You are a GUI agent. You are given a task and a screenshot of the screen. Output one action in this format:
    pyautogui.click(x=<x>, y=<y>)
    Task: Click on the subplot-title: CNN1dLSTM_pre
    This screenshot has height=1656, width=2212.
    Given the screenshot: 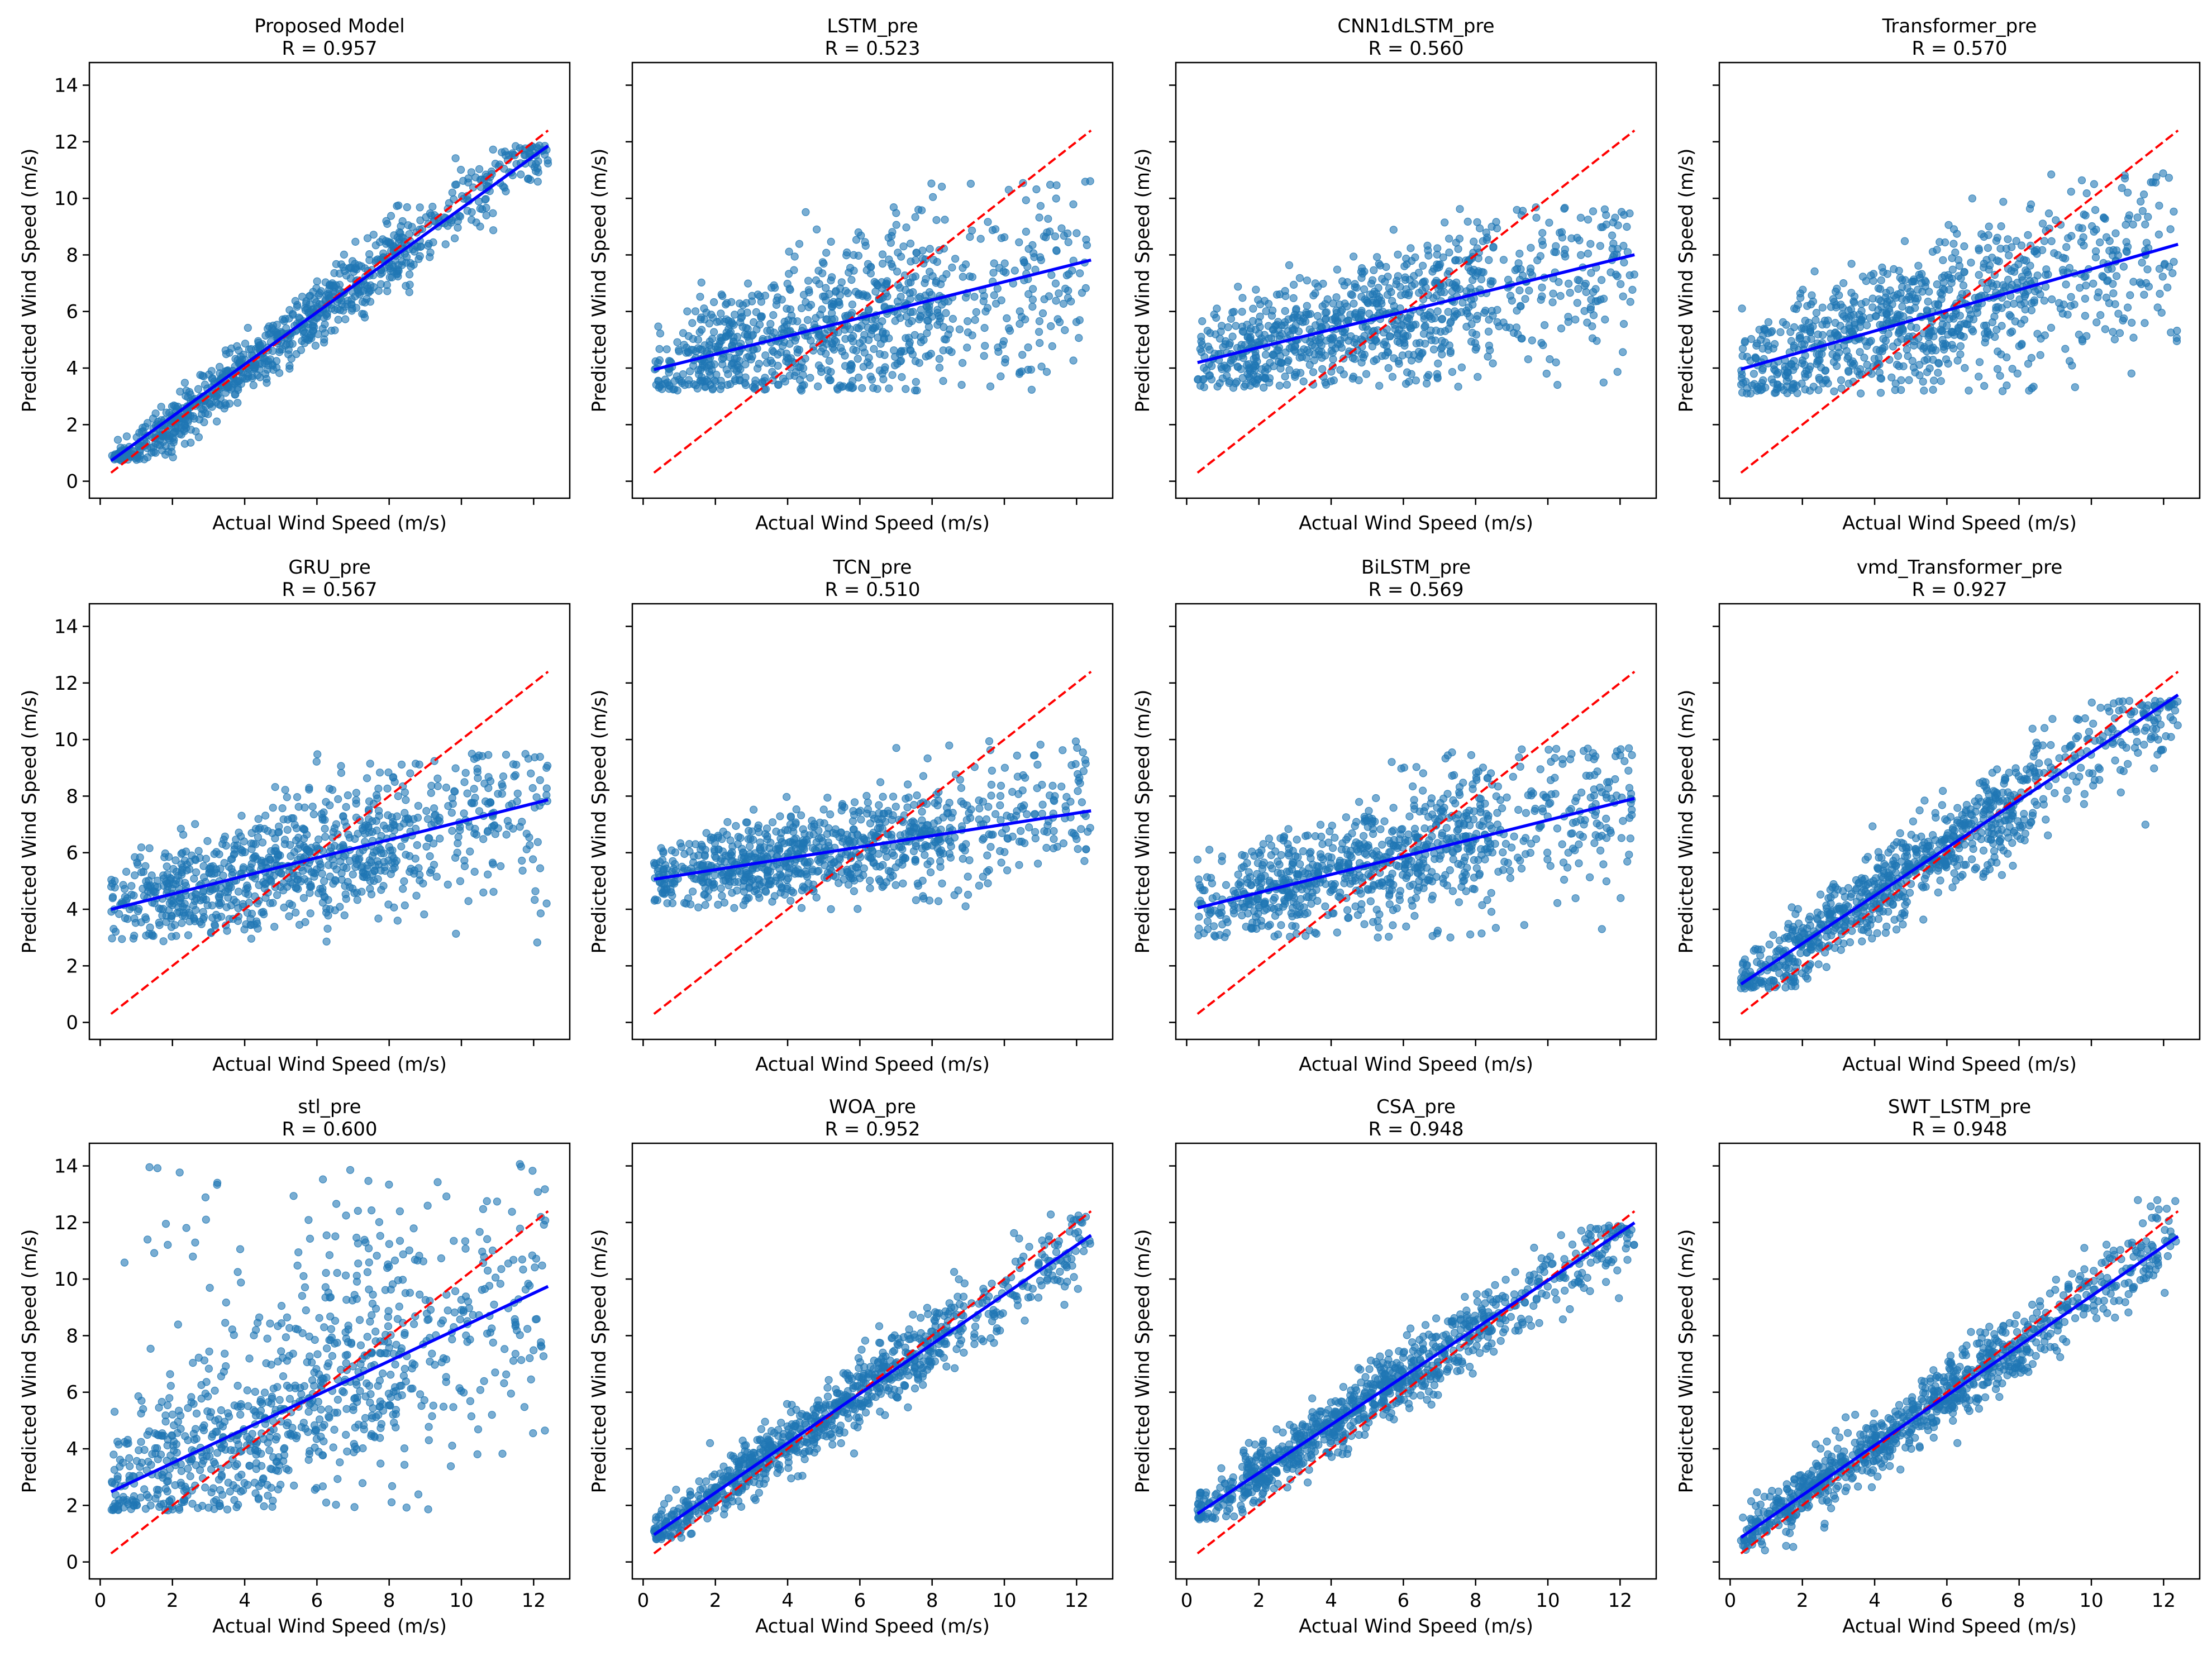 What is the action you would take?
    pyautogui.click(x=1416, y=26)
    